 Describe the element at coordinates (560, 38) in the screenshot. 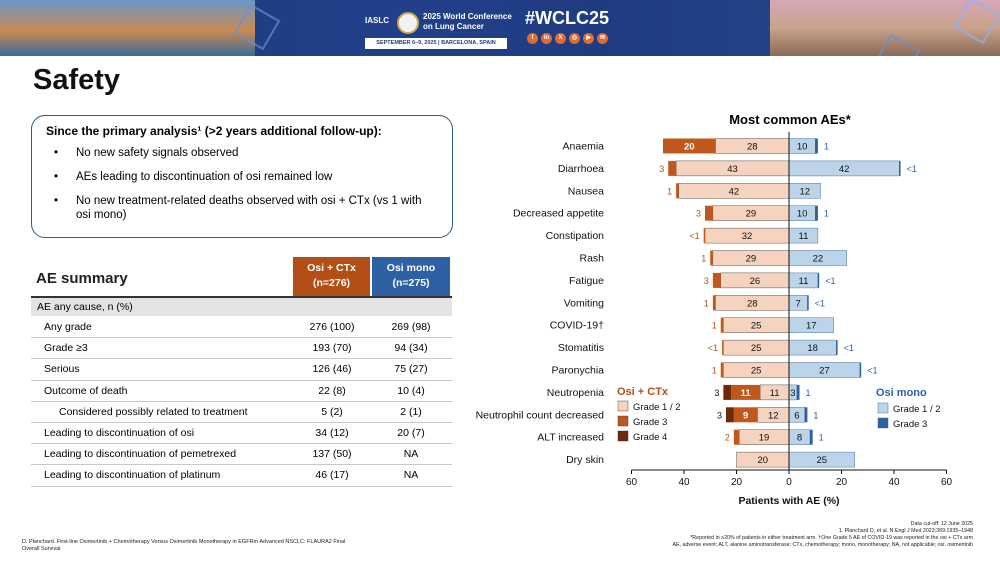

I see `x-icon: X` at that location.